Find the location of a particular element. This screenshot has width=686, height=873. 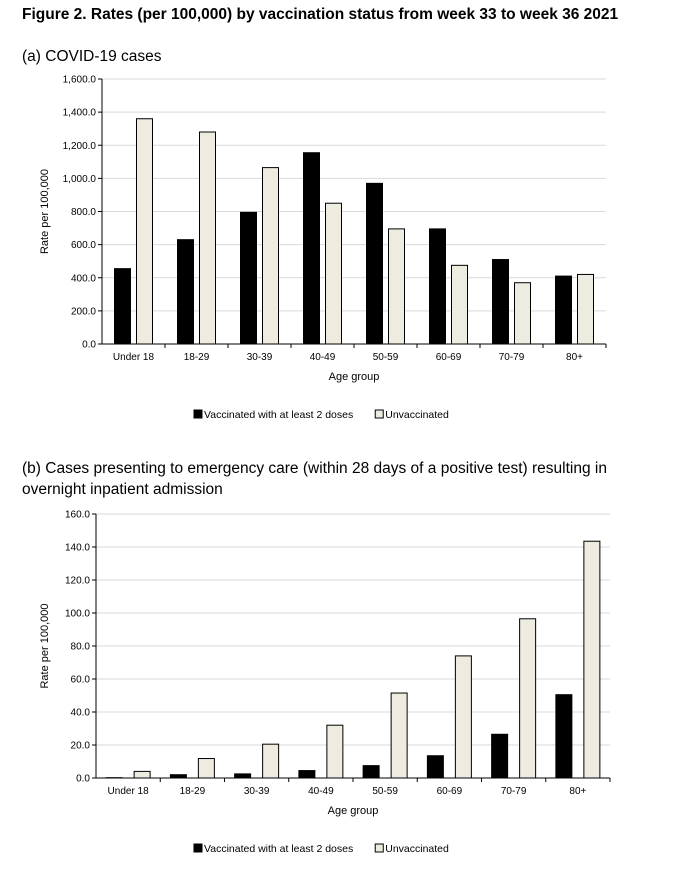

chart-b-y-tick-label: 140.0 is located at coordinates (77, 548).